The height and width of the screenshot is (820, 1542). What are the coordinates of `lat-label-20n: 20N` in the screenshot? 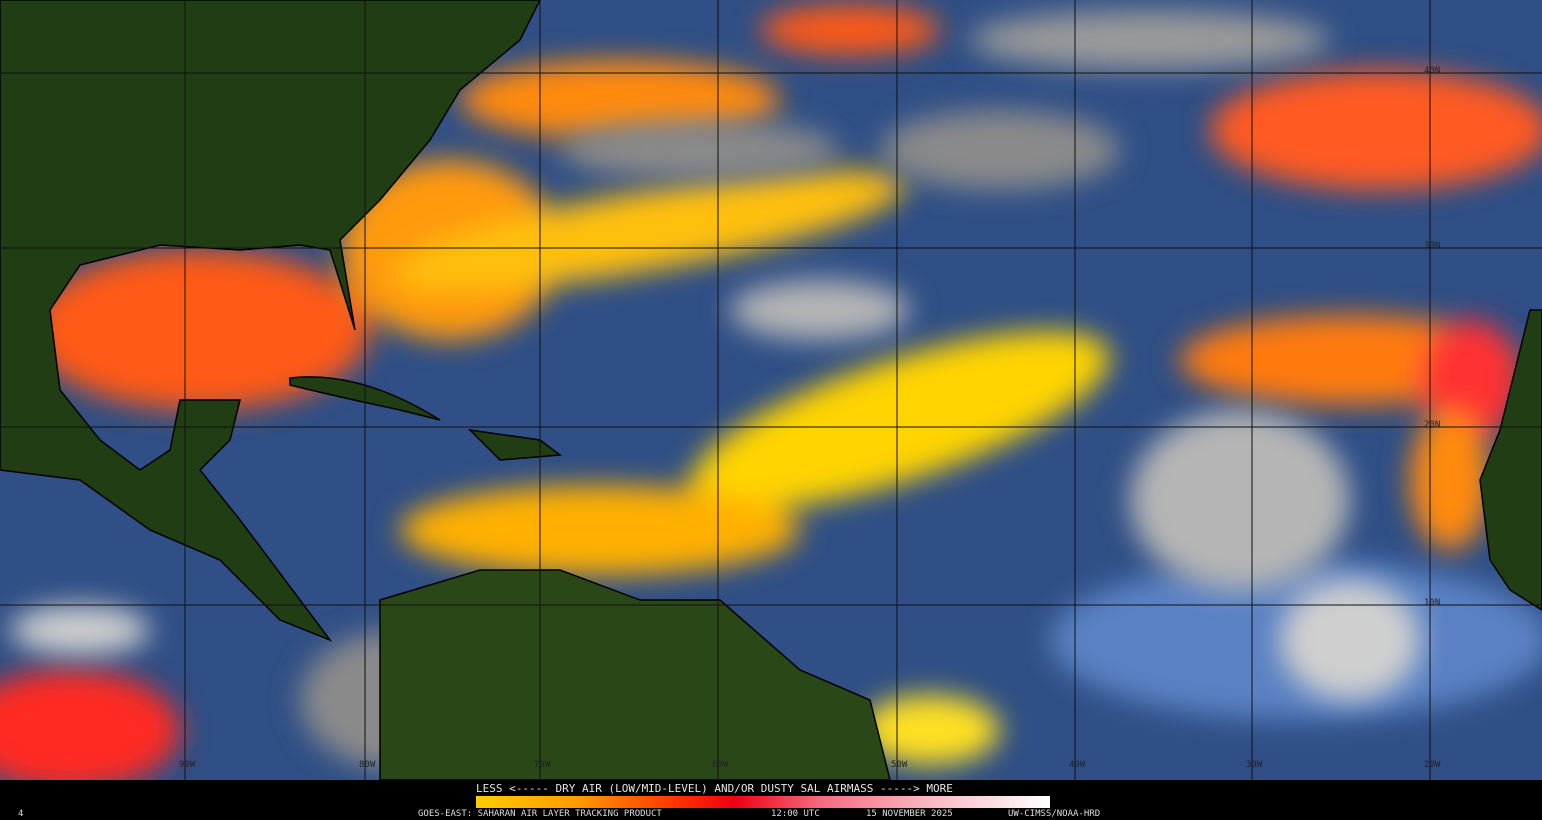 It's located at (1432, 425).